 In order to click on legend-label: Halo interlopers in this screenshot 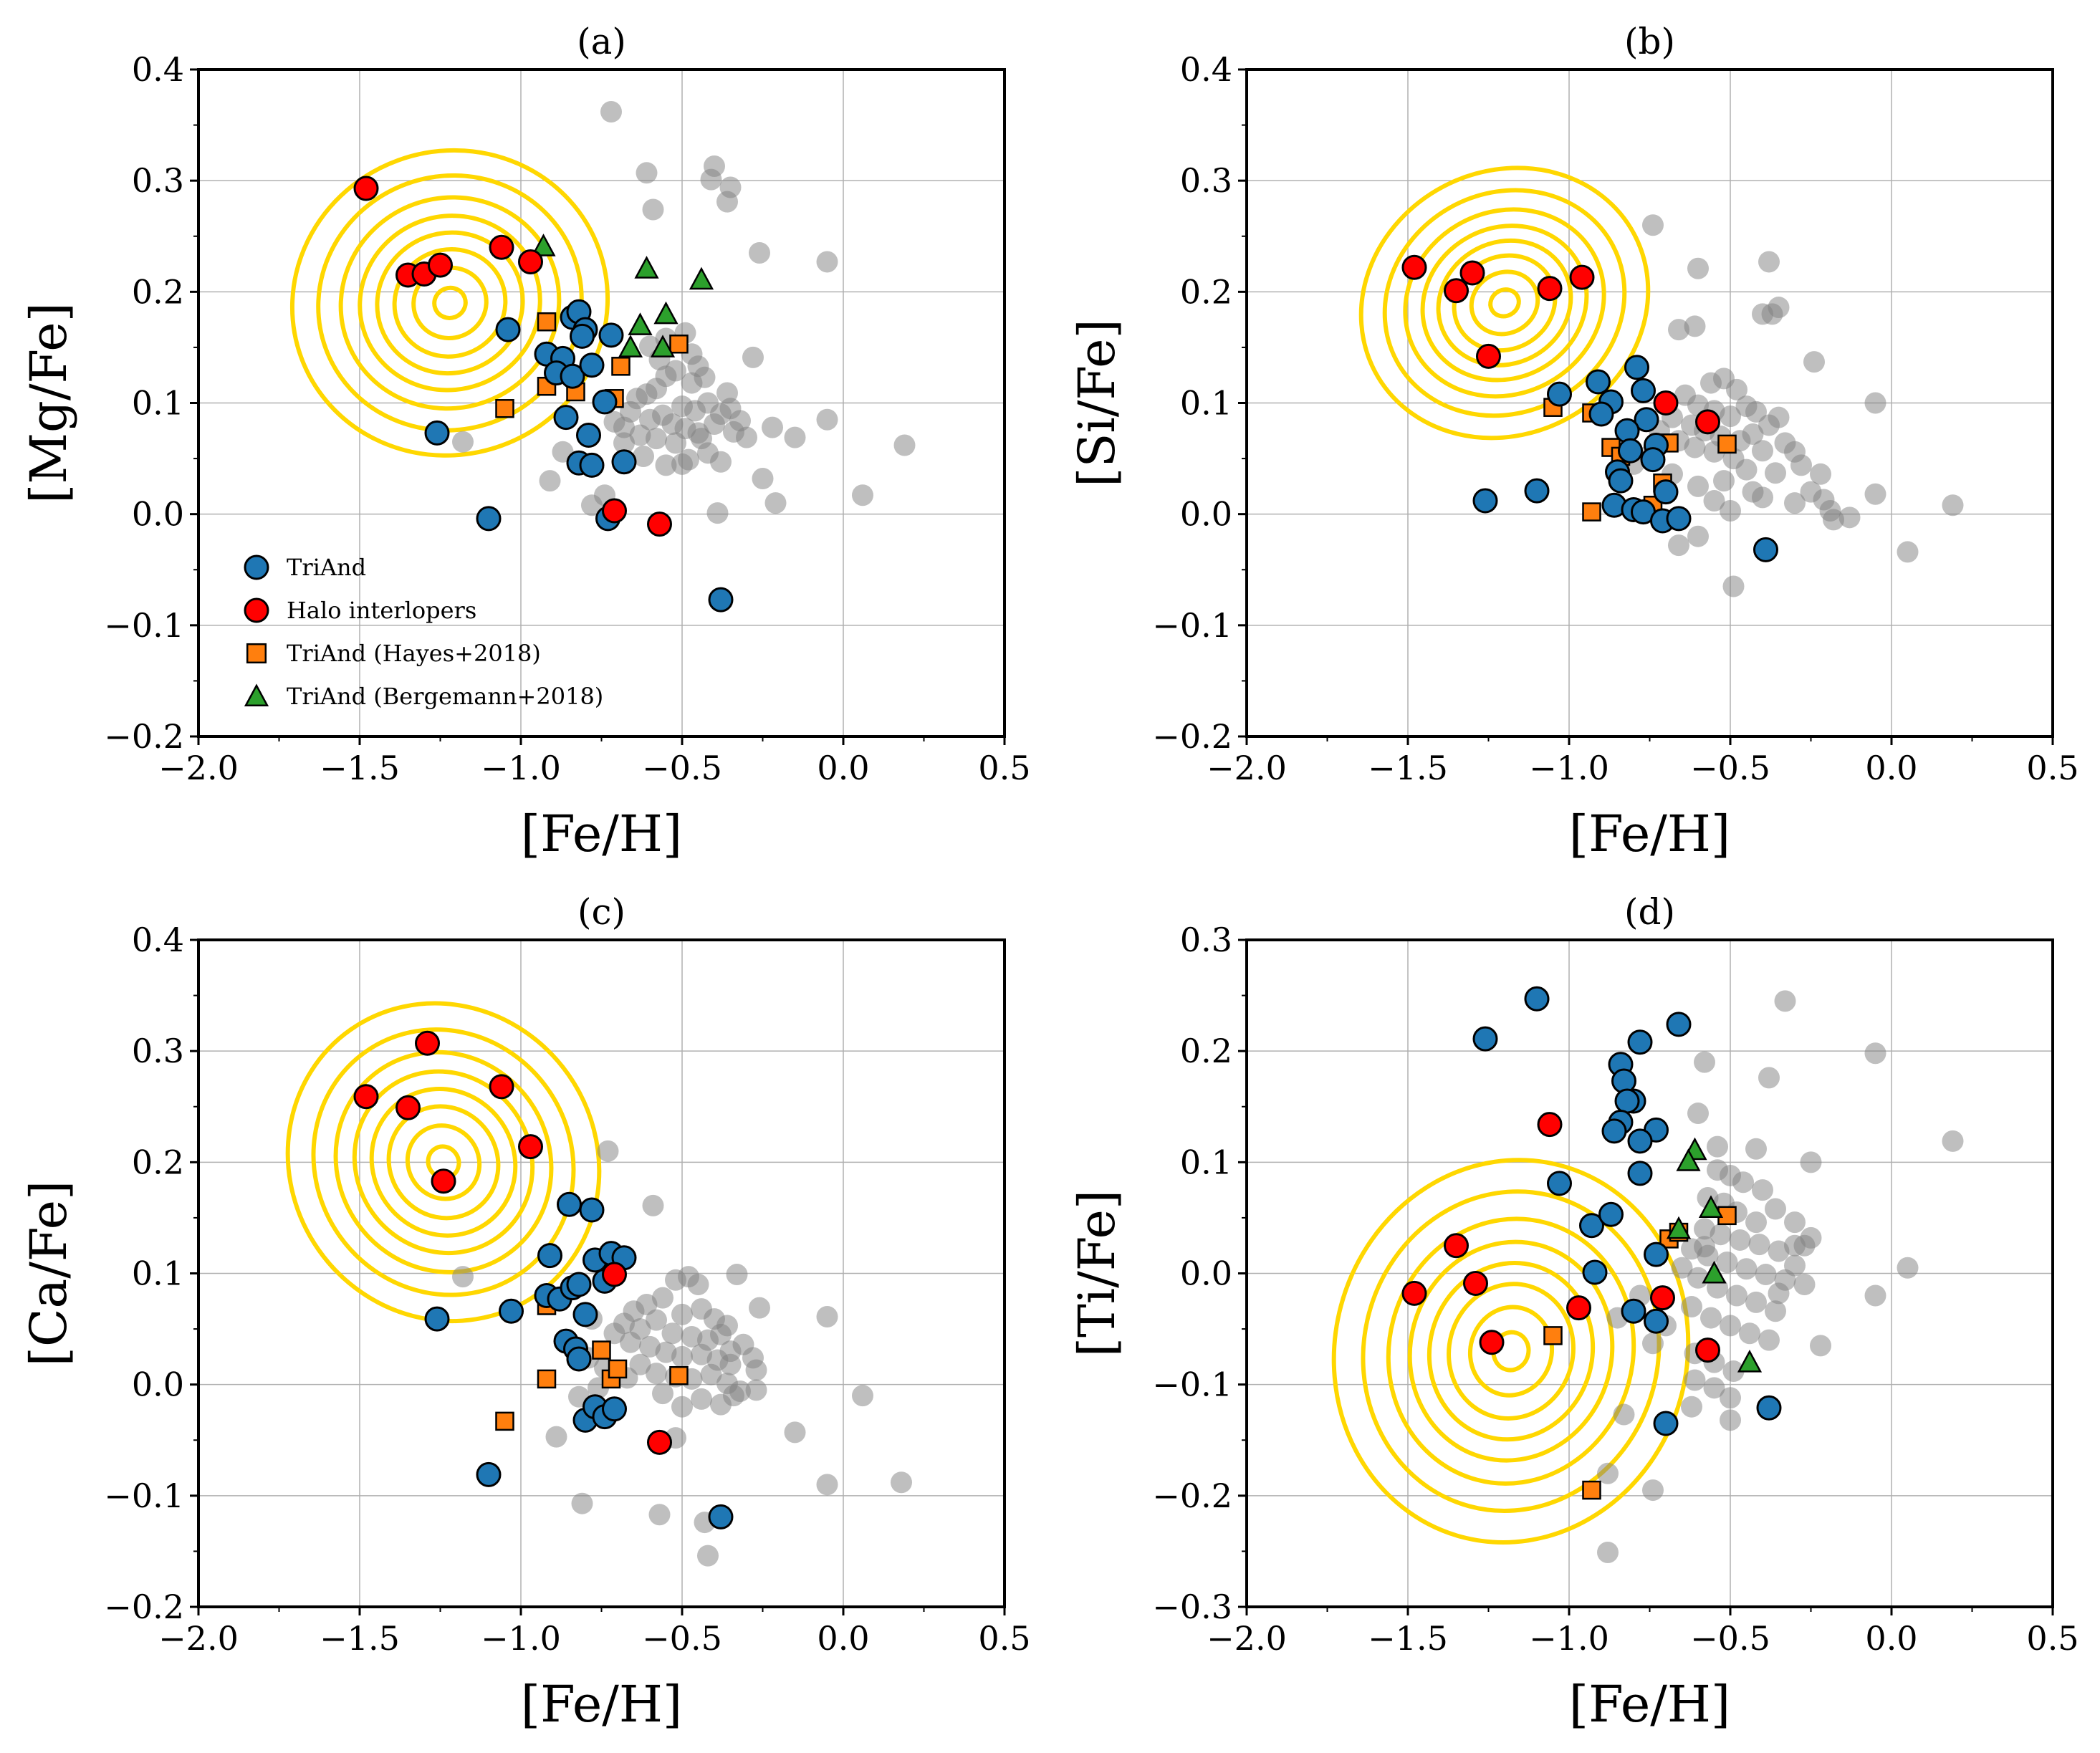, I will do `click(381, 610)`.